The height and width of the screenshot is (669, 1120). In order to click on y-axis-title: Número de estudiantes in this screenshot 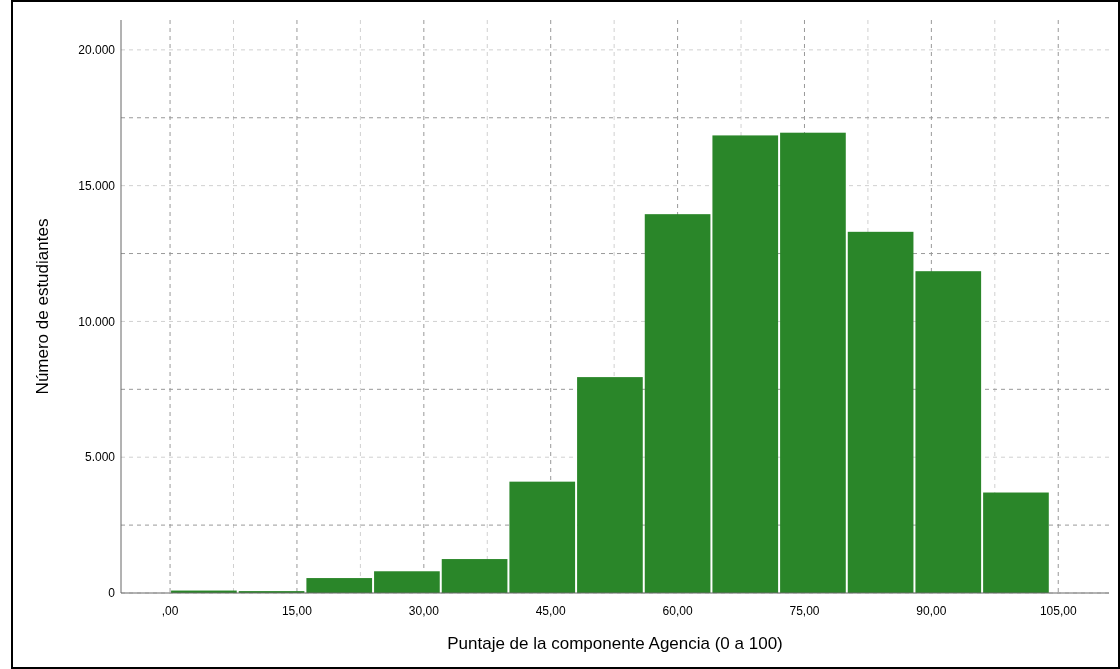, I will do `click(42, 306)`.